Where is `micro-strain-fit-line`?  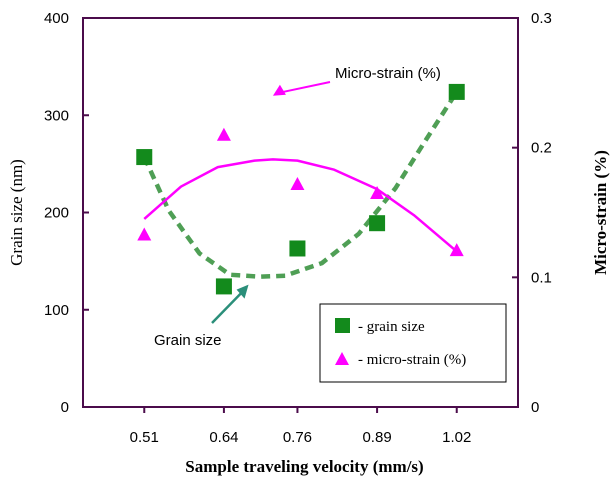
micro-strain-fit-line is located at coordinates (300, 205).